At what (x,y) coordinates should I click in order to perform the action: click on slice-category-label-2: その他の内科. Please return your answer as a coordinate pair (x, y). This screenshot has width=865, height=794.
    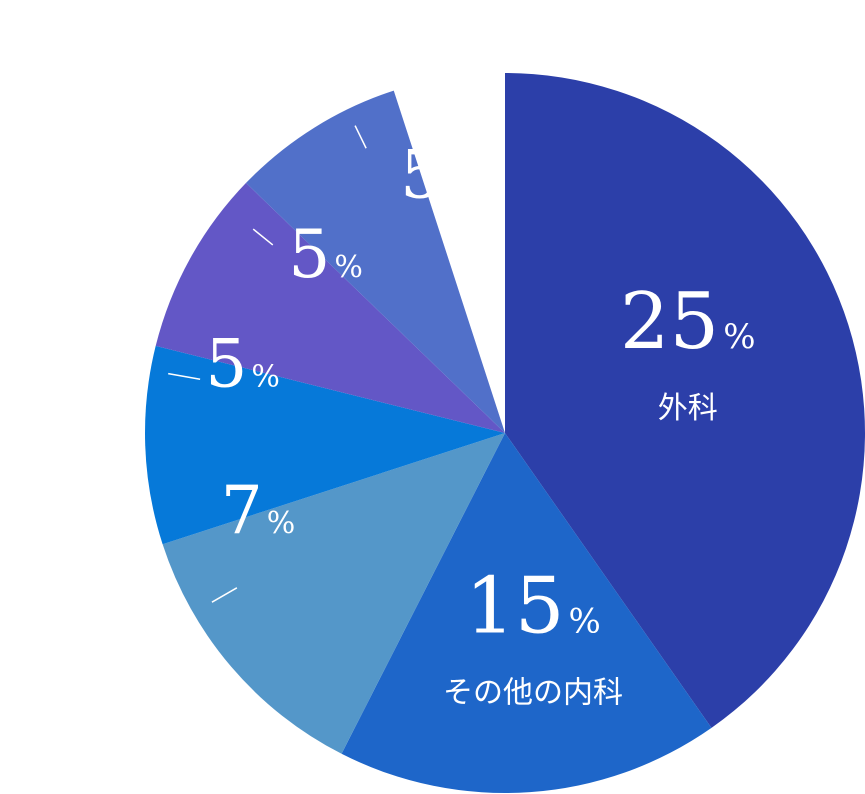
    Looking at the image, I should click on (533, 693).